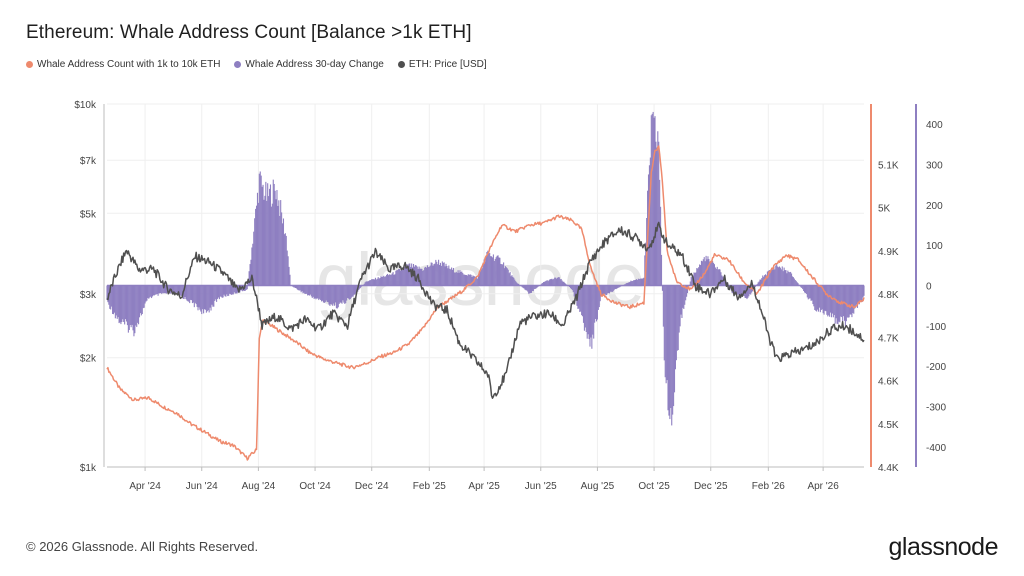  What do you see at coordinates (598, 486) in the screenshot?
I see `x-tick-label: Aug '25` at bounding box center [598, 486].